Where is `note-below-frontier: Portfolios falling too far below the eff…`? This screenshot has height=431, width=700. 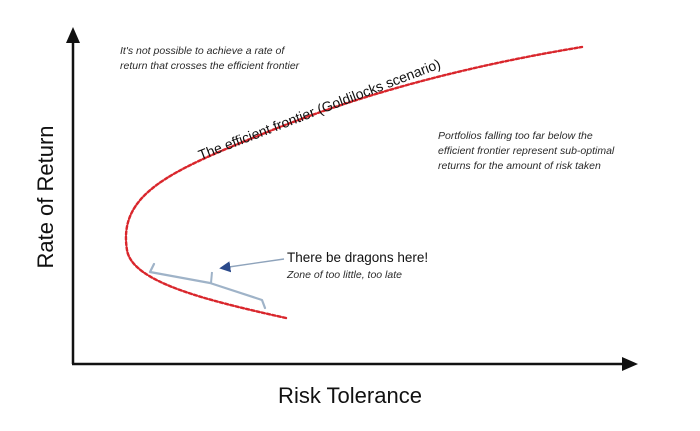 note-below-frontier: Portfolios falling too far below the eff… is located at coordinates (526, 151).